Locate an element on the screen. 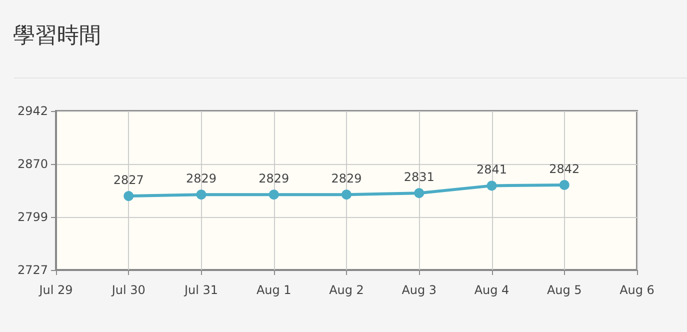 The height and width of the screenshot is (332, 687). x-tick-label: Aug 5 is located at coordinates (564, 290).